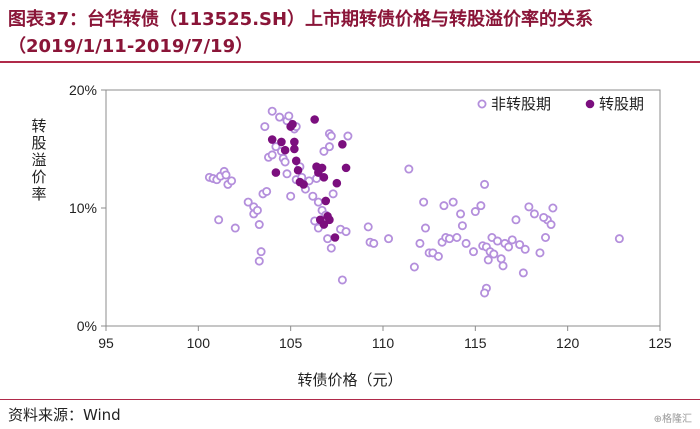 This screenshot has width=700, height=429. What do you see at coordinates (475, 343) in the screenshot?
I see `x-tick-label: 115` at bounding box center [475, 343].